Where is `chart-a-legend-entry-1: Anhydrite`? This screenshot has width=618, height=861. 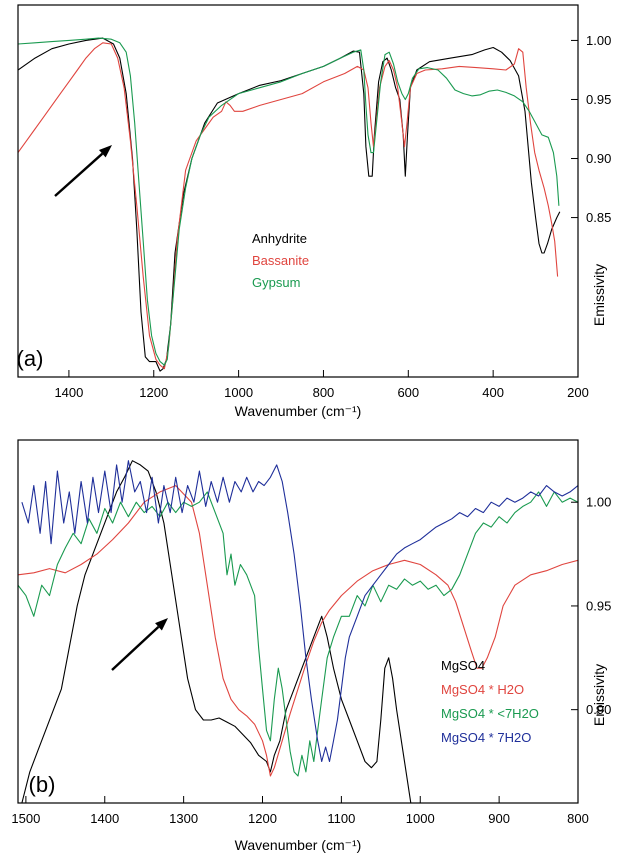
chart-a-legend-entry-1: Anhydrite is located at coordinates (279, 238).